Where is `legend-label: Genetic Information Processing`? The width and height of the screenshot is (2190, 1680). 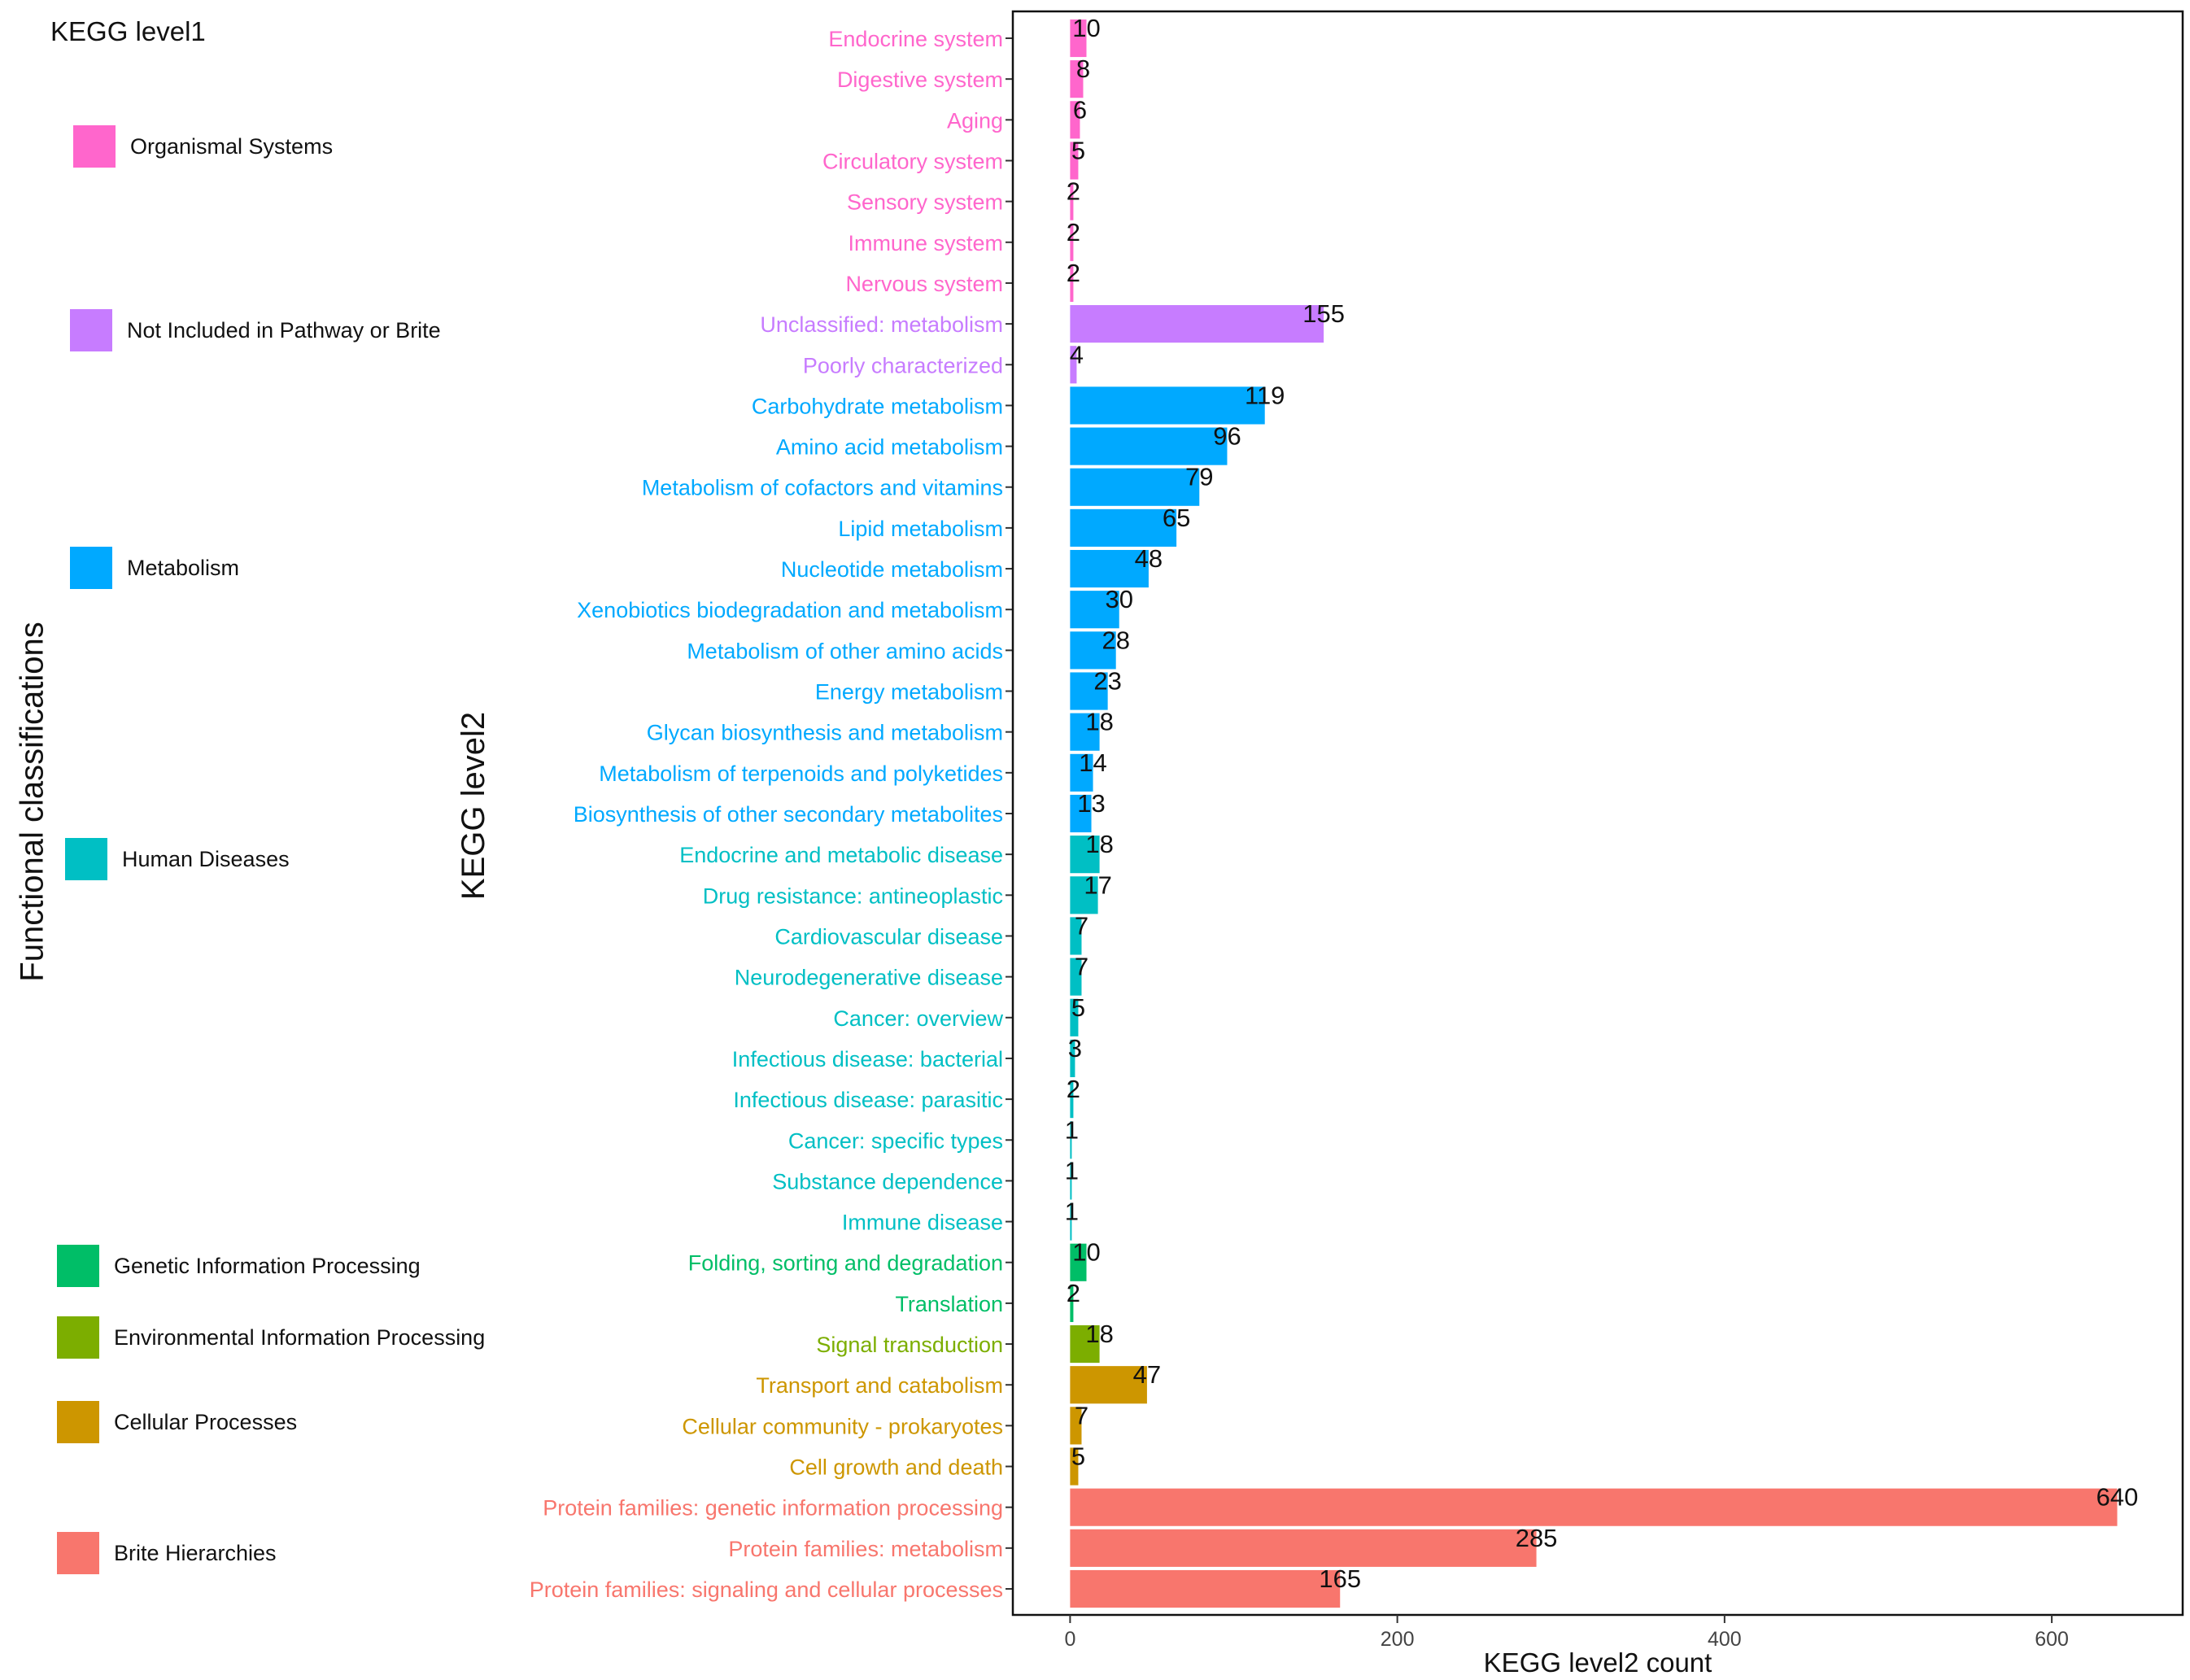 legend-label: Genetic Information Processing is located at coordinates (267, 1266).